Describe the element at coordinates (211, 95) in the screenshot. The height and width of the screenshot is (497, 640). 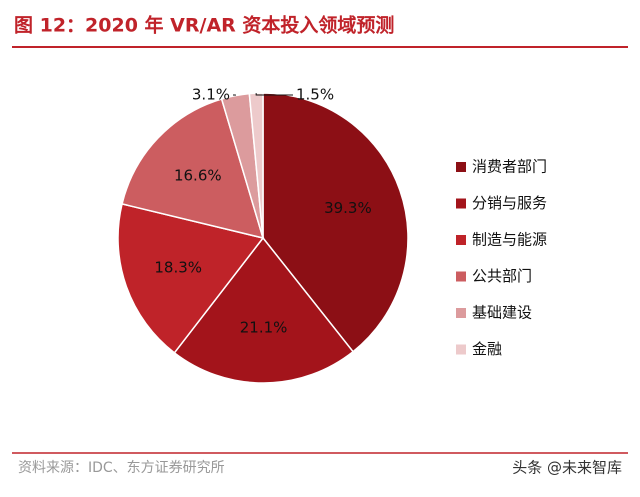
I see `slice-label: 3.1%` at that location.